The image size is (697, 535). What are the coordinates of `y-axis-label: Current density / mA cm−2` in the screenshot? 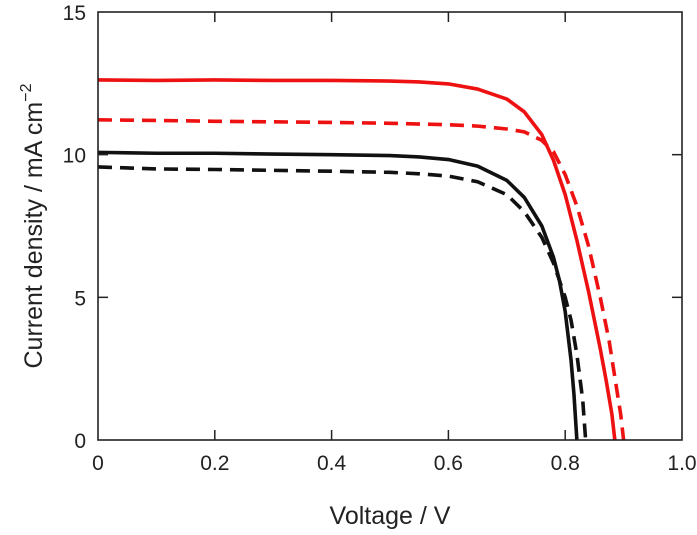 It's located at (33, 225).